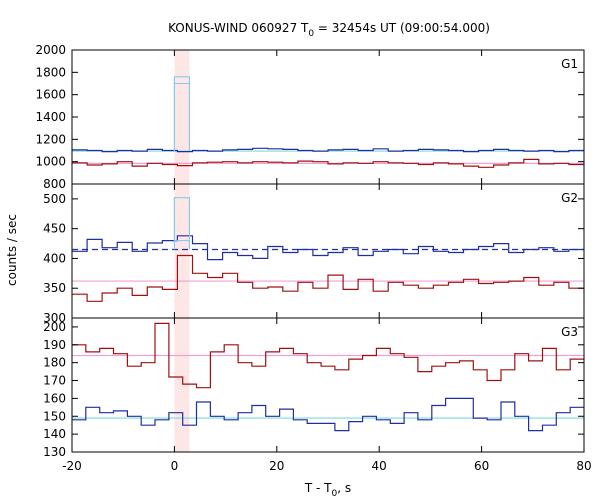  What do you see at coordinates (328, 163) in the screenshot?
I see `series-red-g1` at bounding box center [328, 163].